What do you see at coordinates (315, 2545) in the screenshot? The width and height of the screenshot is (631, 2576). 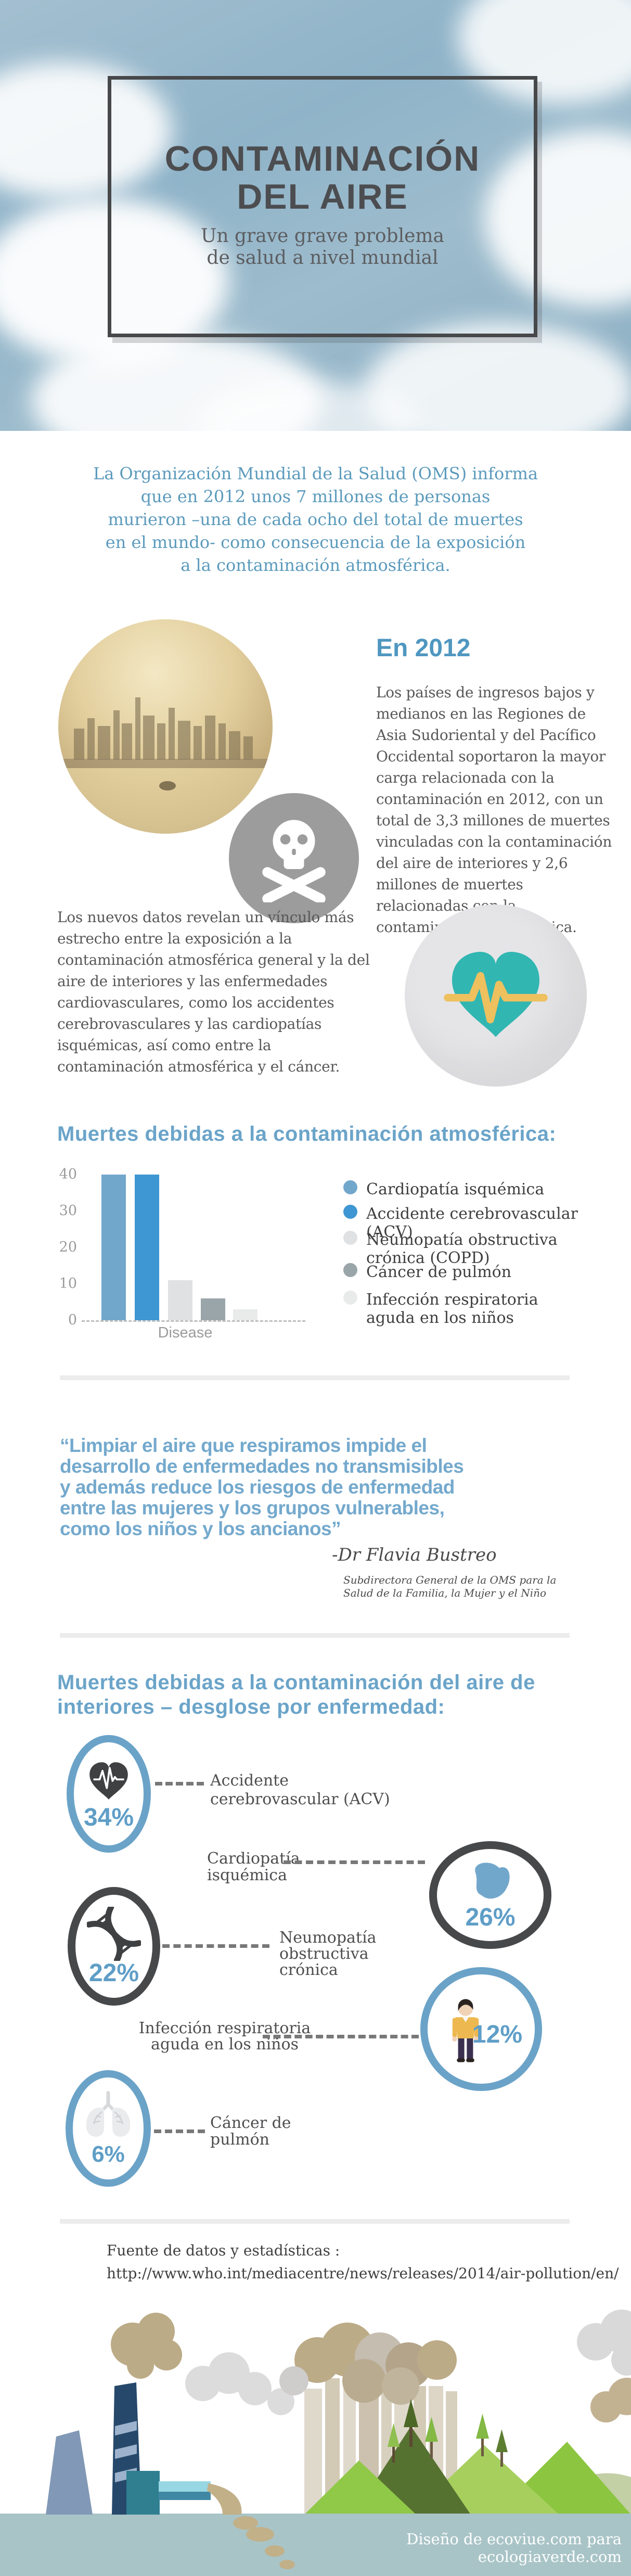 I see `water` at bounding box center [315, 2545].